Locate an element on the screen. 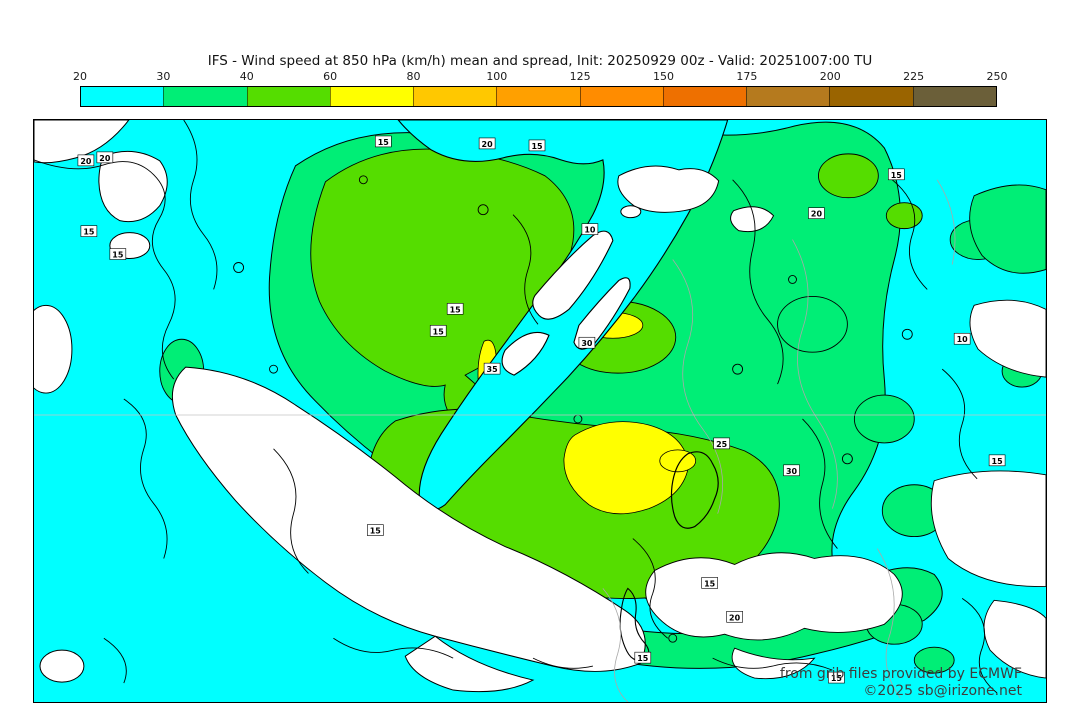 Image resolution: width=1080 pixels, height=718 pixels. colorbar-ticks: 20 30 40 60 80 100 125 150 175 200 225 250 is located at coordinates (540, 78).